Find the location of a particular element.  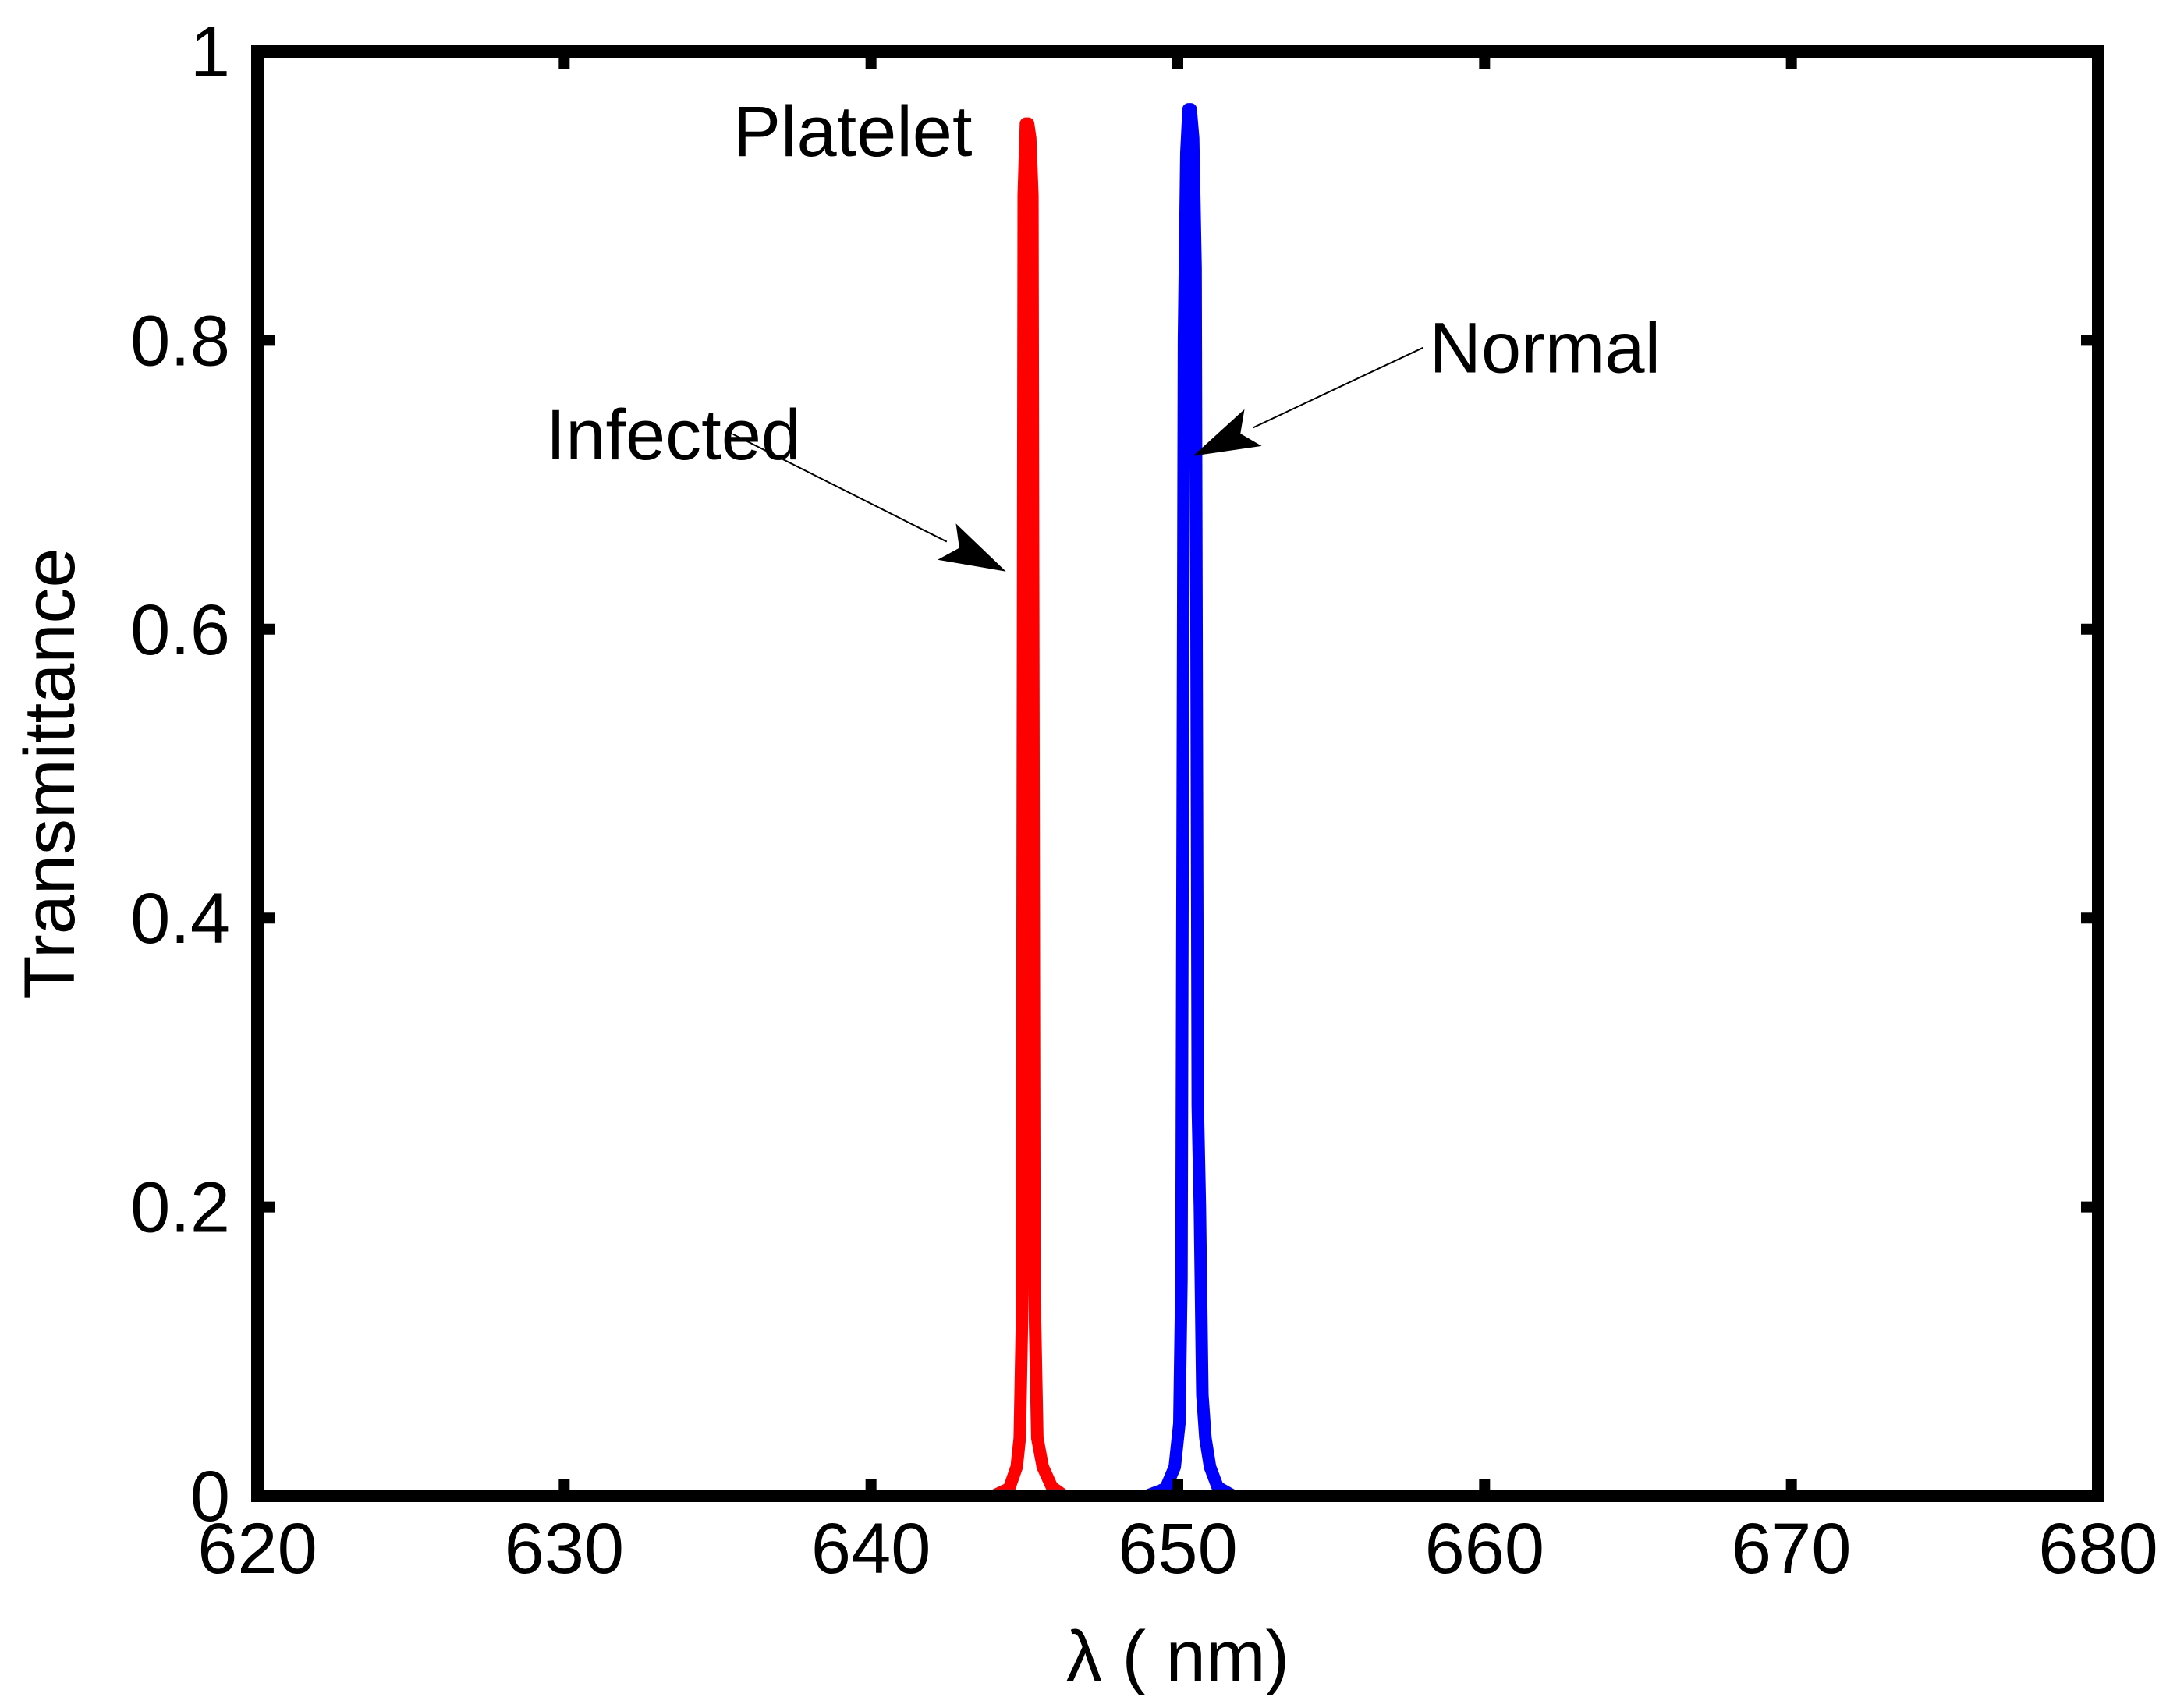

x-tick-label: 670 is located at coordinates (1792, 1549).